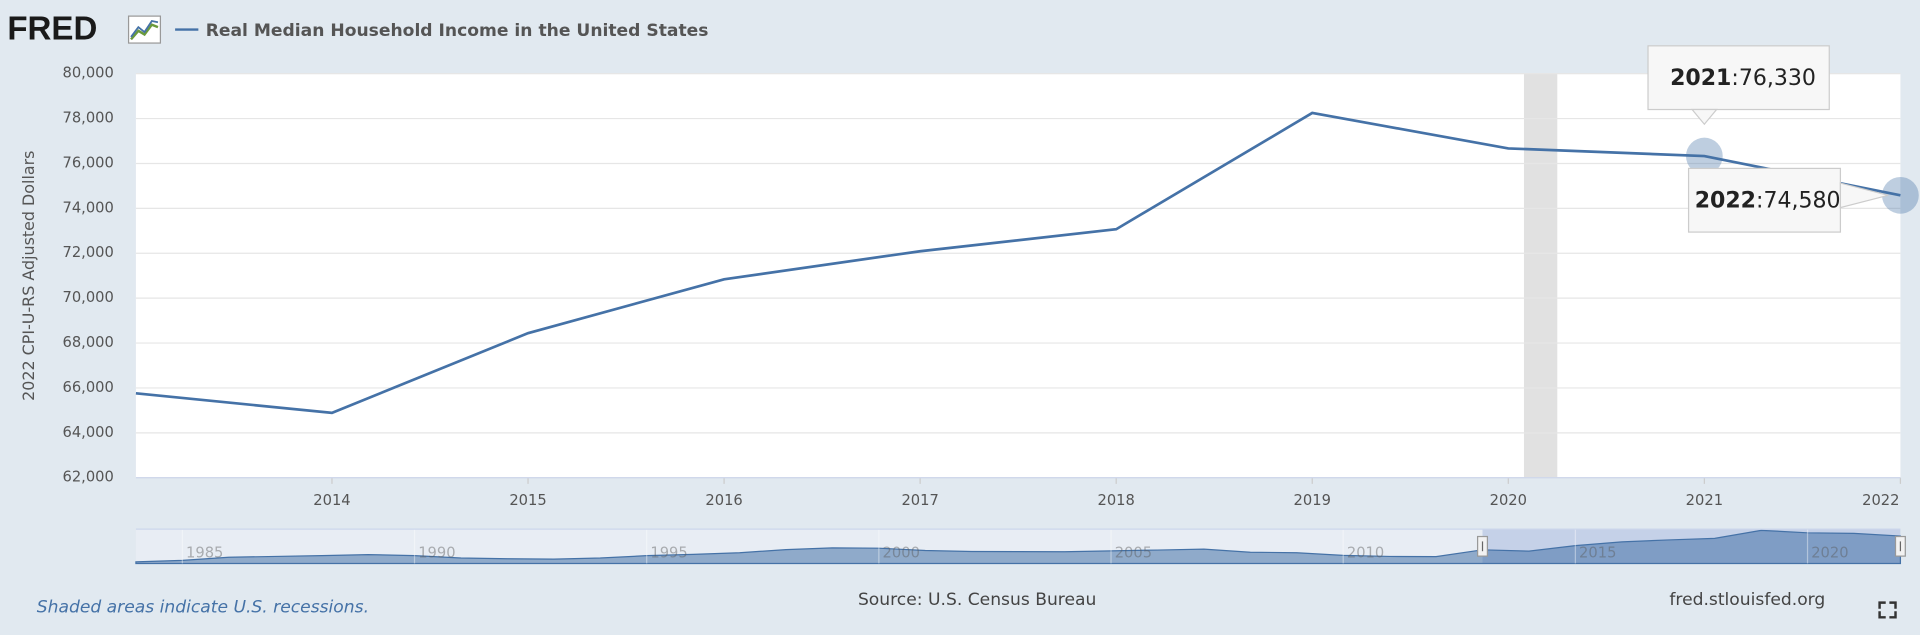  What do you see at coordinates (87, 342) in the screenshot?
I see `y-tick-label: 68,000` at bounding box center [87, 342].